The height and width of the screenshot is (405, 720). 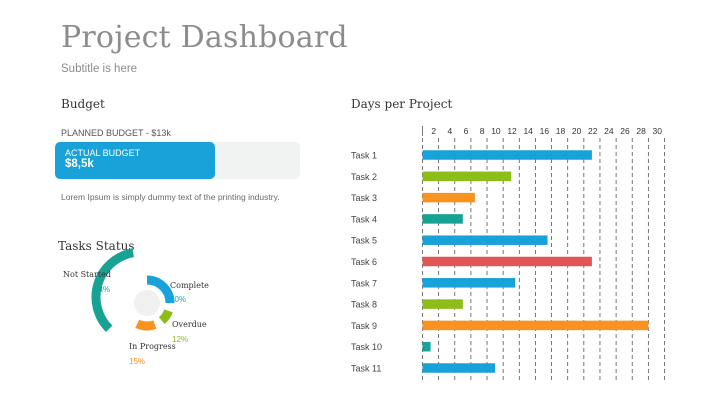 What do you see at coordinates (609, 131) in the screenshot?
I see `x-tick-label: 24` at bounding box center [609, 131].